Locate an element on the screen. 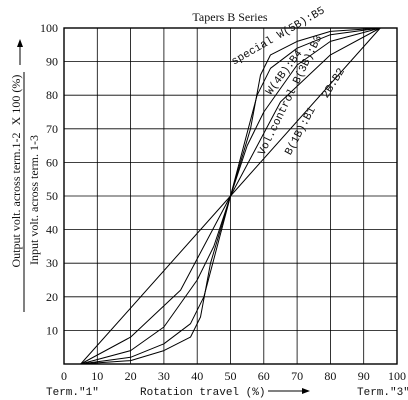  x-tick-label: 40 is located at coordinates (197, 376).